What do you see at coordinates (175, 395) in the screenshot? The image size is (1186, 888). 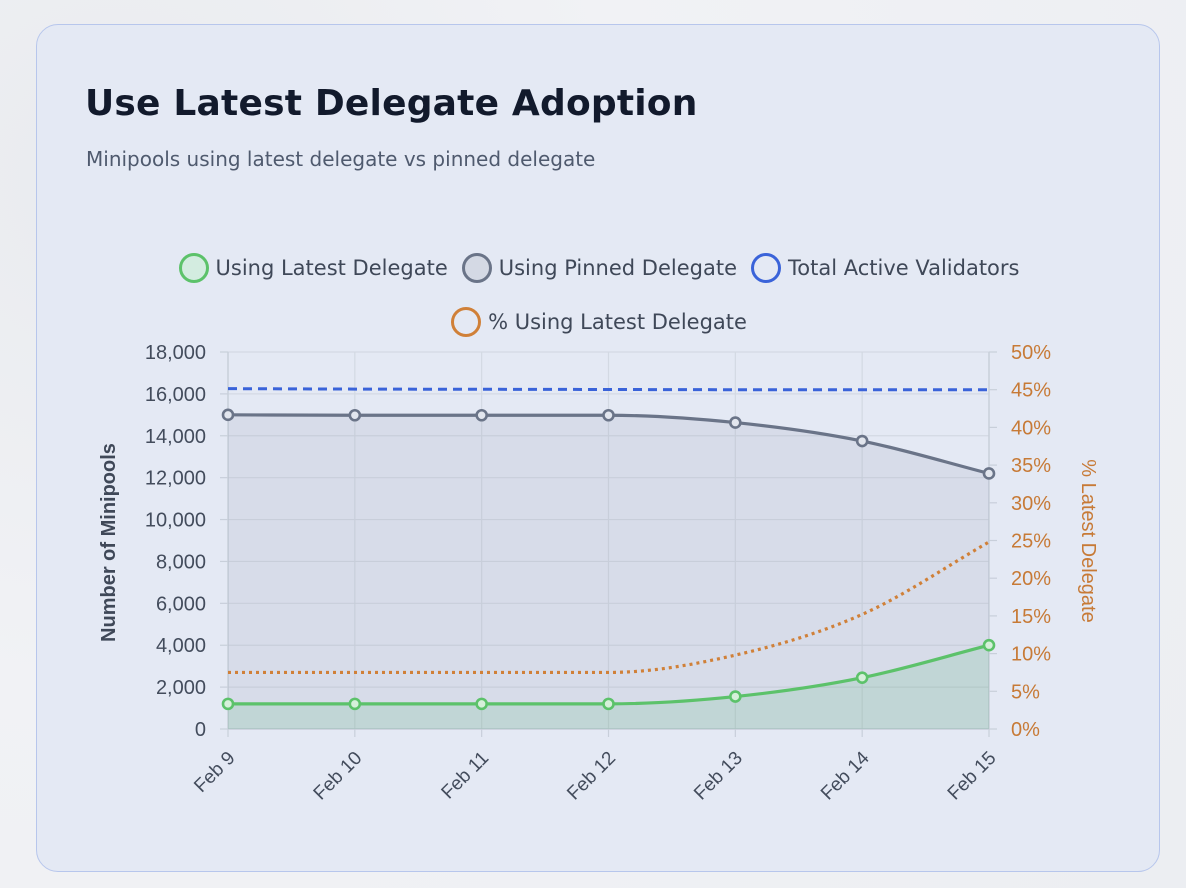 I see `y-left-tick-label: 16,000` at bounding box center [175, 395].